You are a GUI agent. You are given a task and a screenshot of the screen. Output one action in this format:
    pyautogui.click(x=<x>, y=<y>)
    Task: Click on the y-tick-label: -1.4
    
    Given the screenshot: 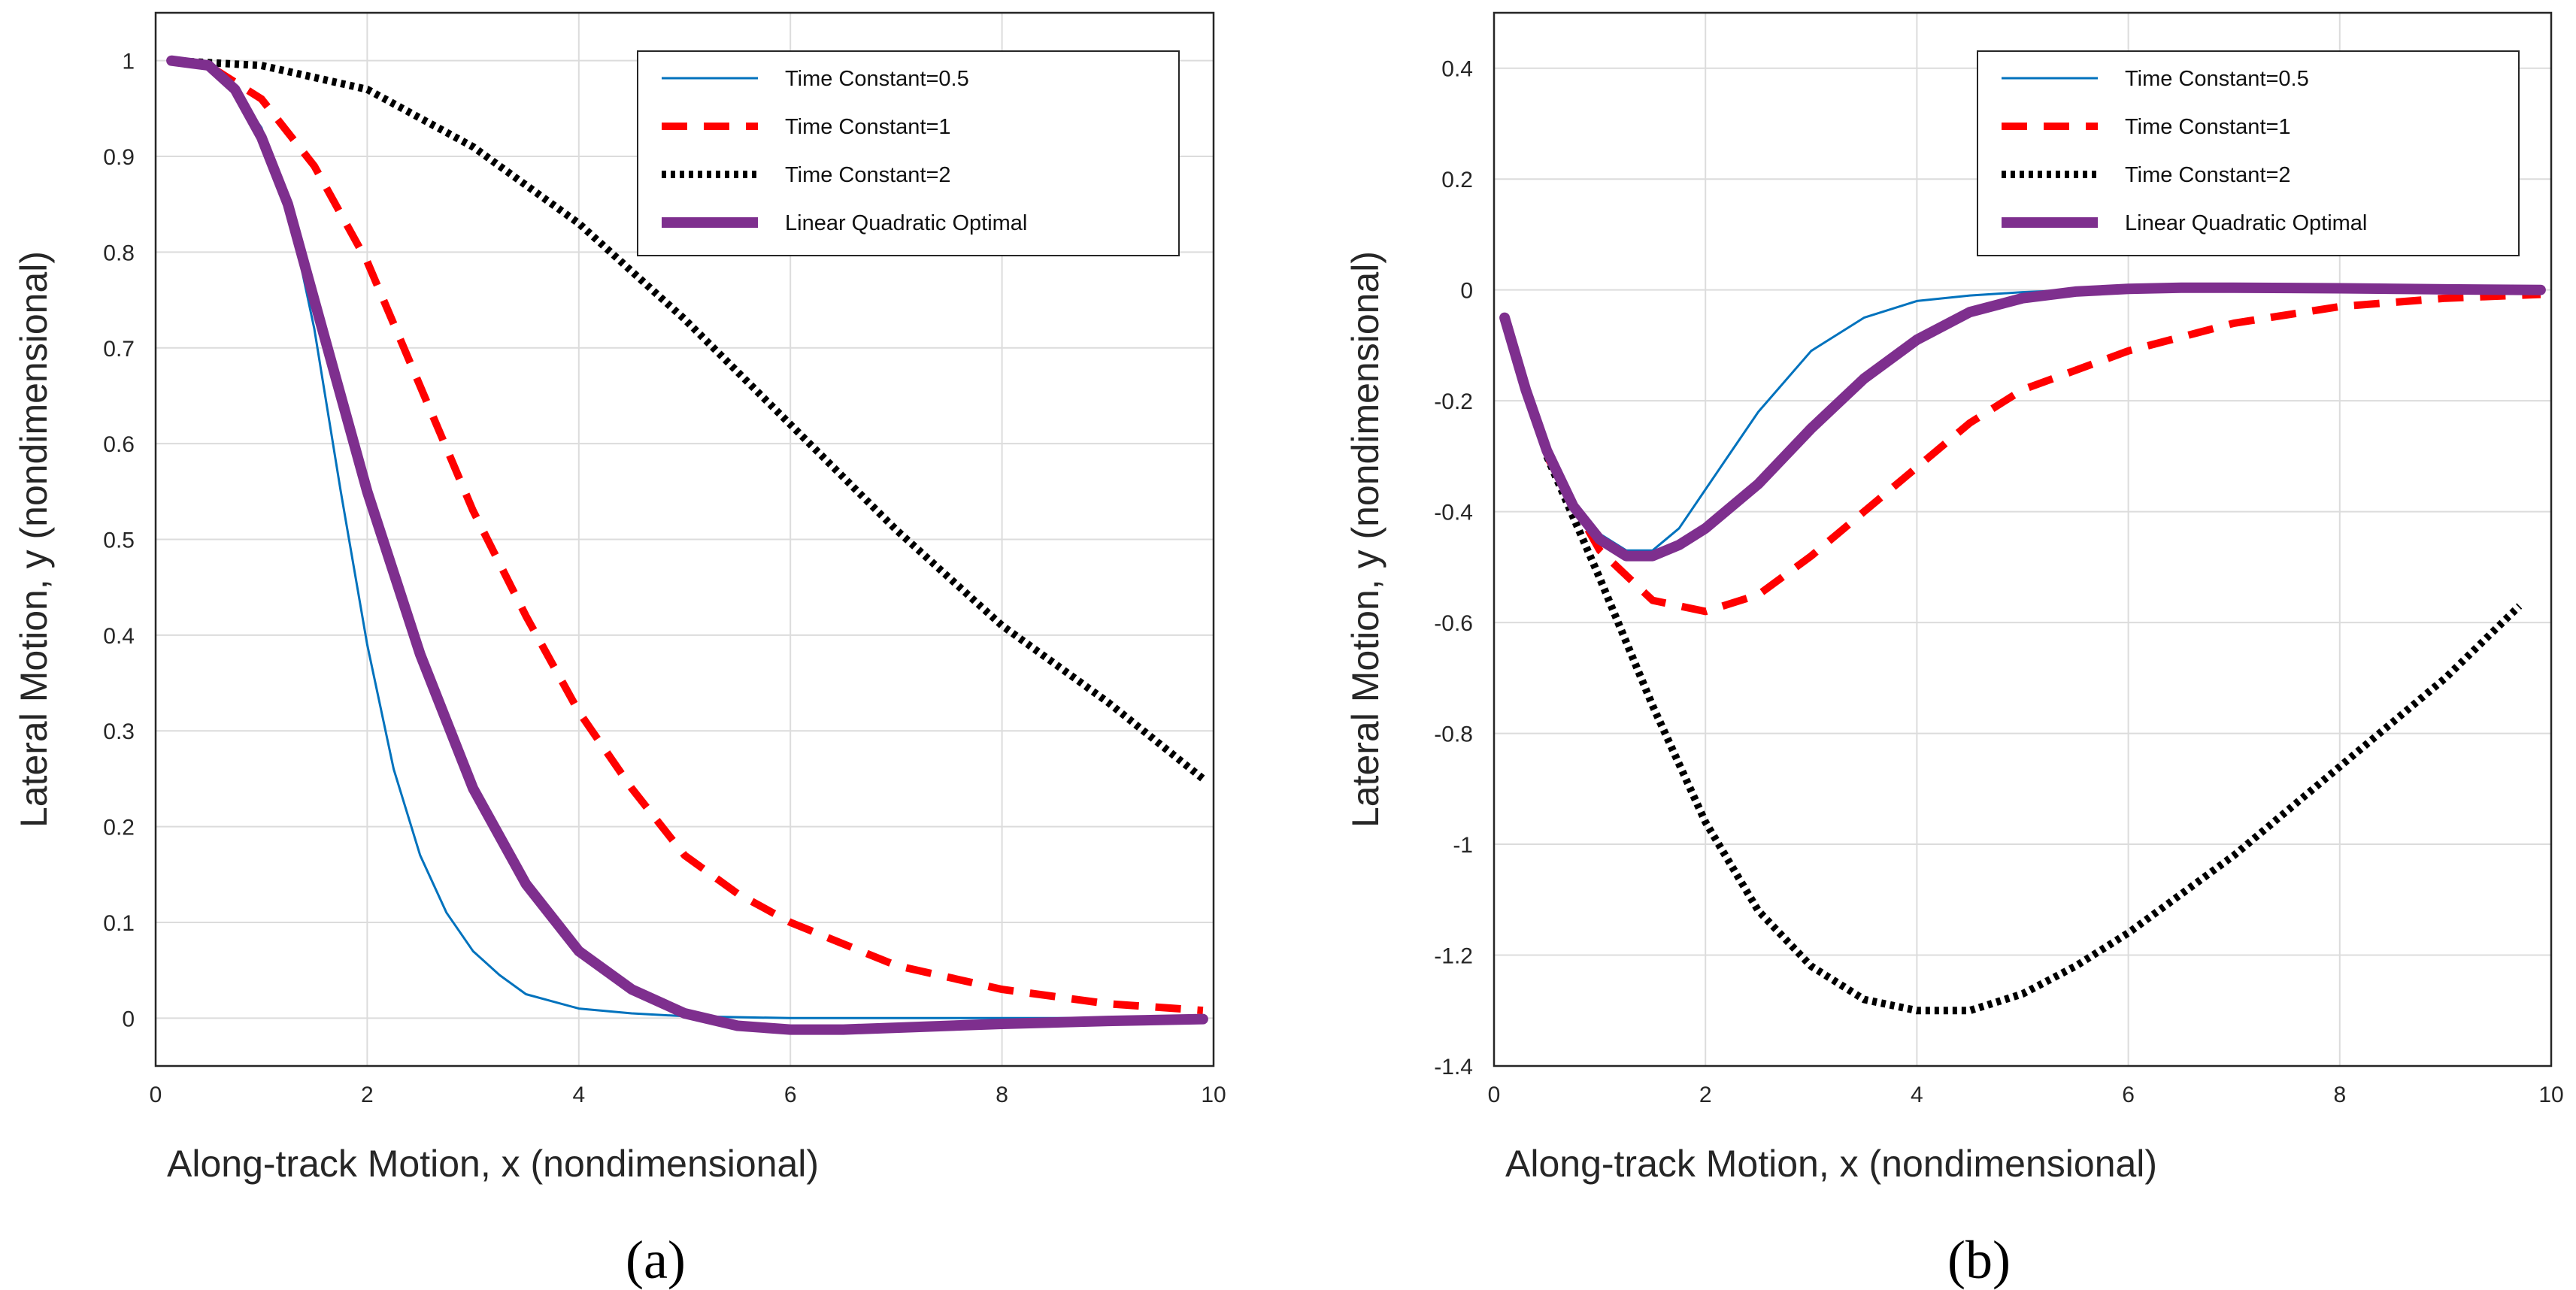 What is the action you would take?
    pyautogui.click(x=1453, y=1067)
    